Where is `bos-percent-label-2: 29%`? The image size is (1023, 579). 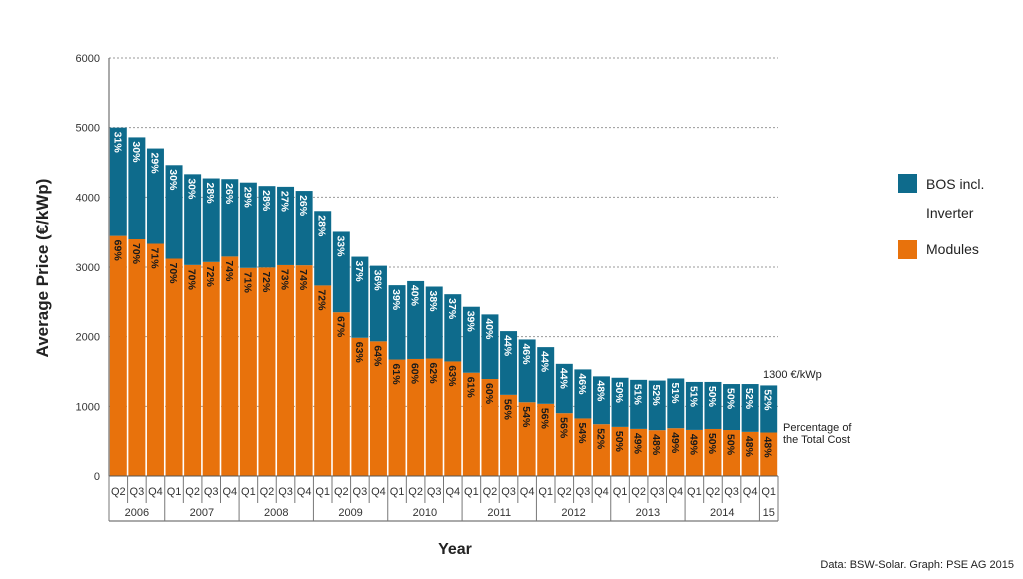 bos-percent-label-2: 29% is located at coordinates (154, 164).